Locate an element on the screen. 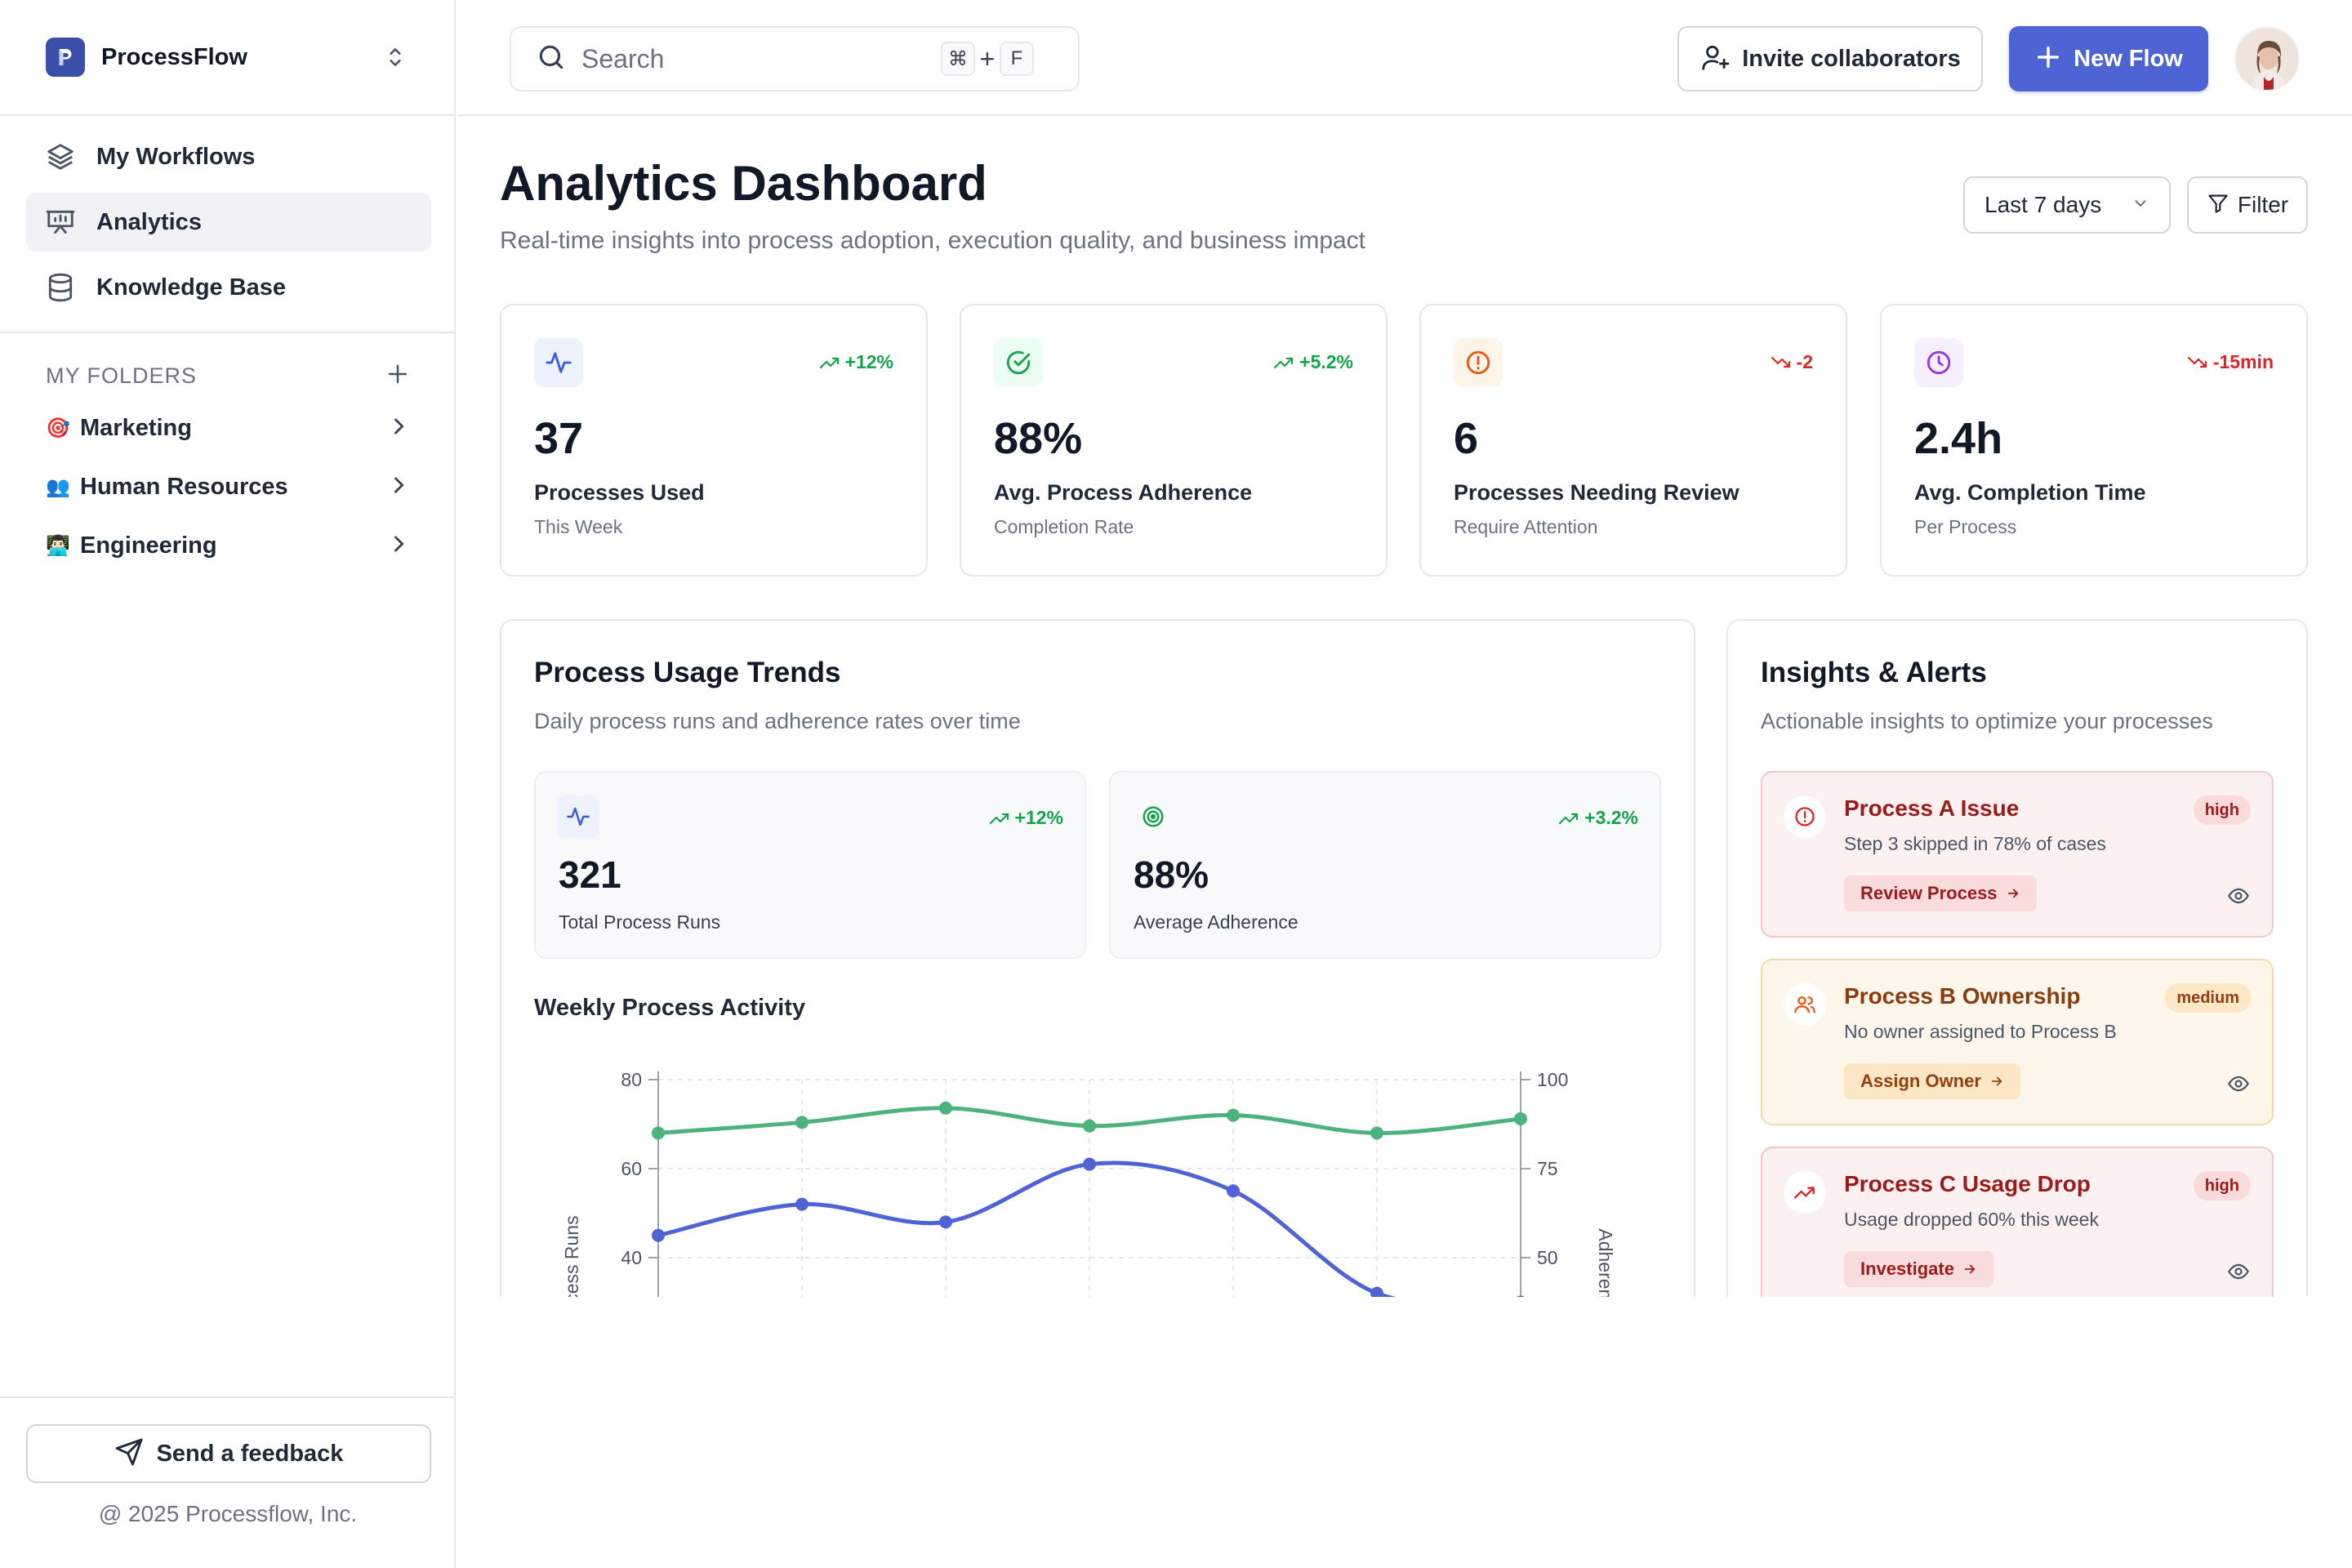 This screenshot has width=2352, height=1568. stat-value: 321 is located at coordinates (590, 874).